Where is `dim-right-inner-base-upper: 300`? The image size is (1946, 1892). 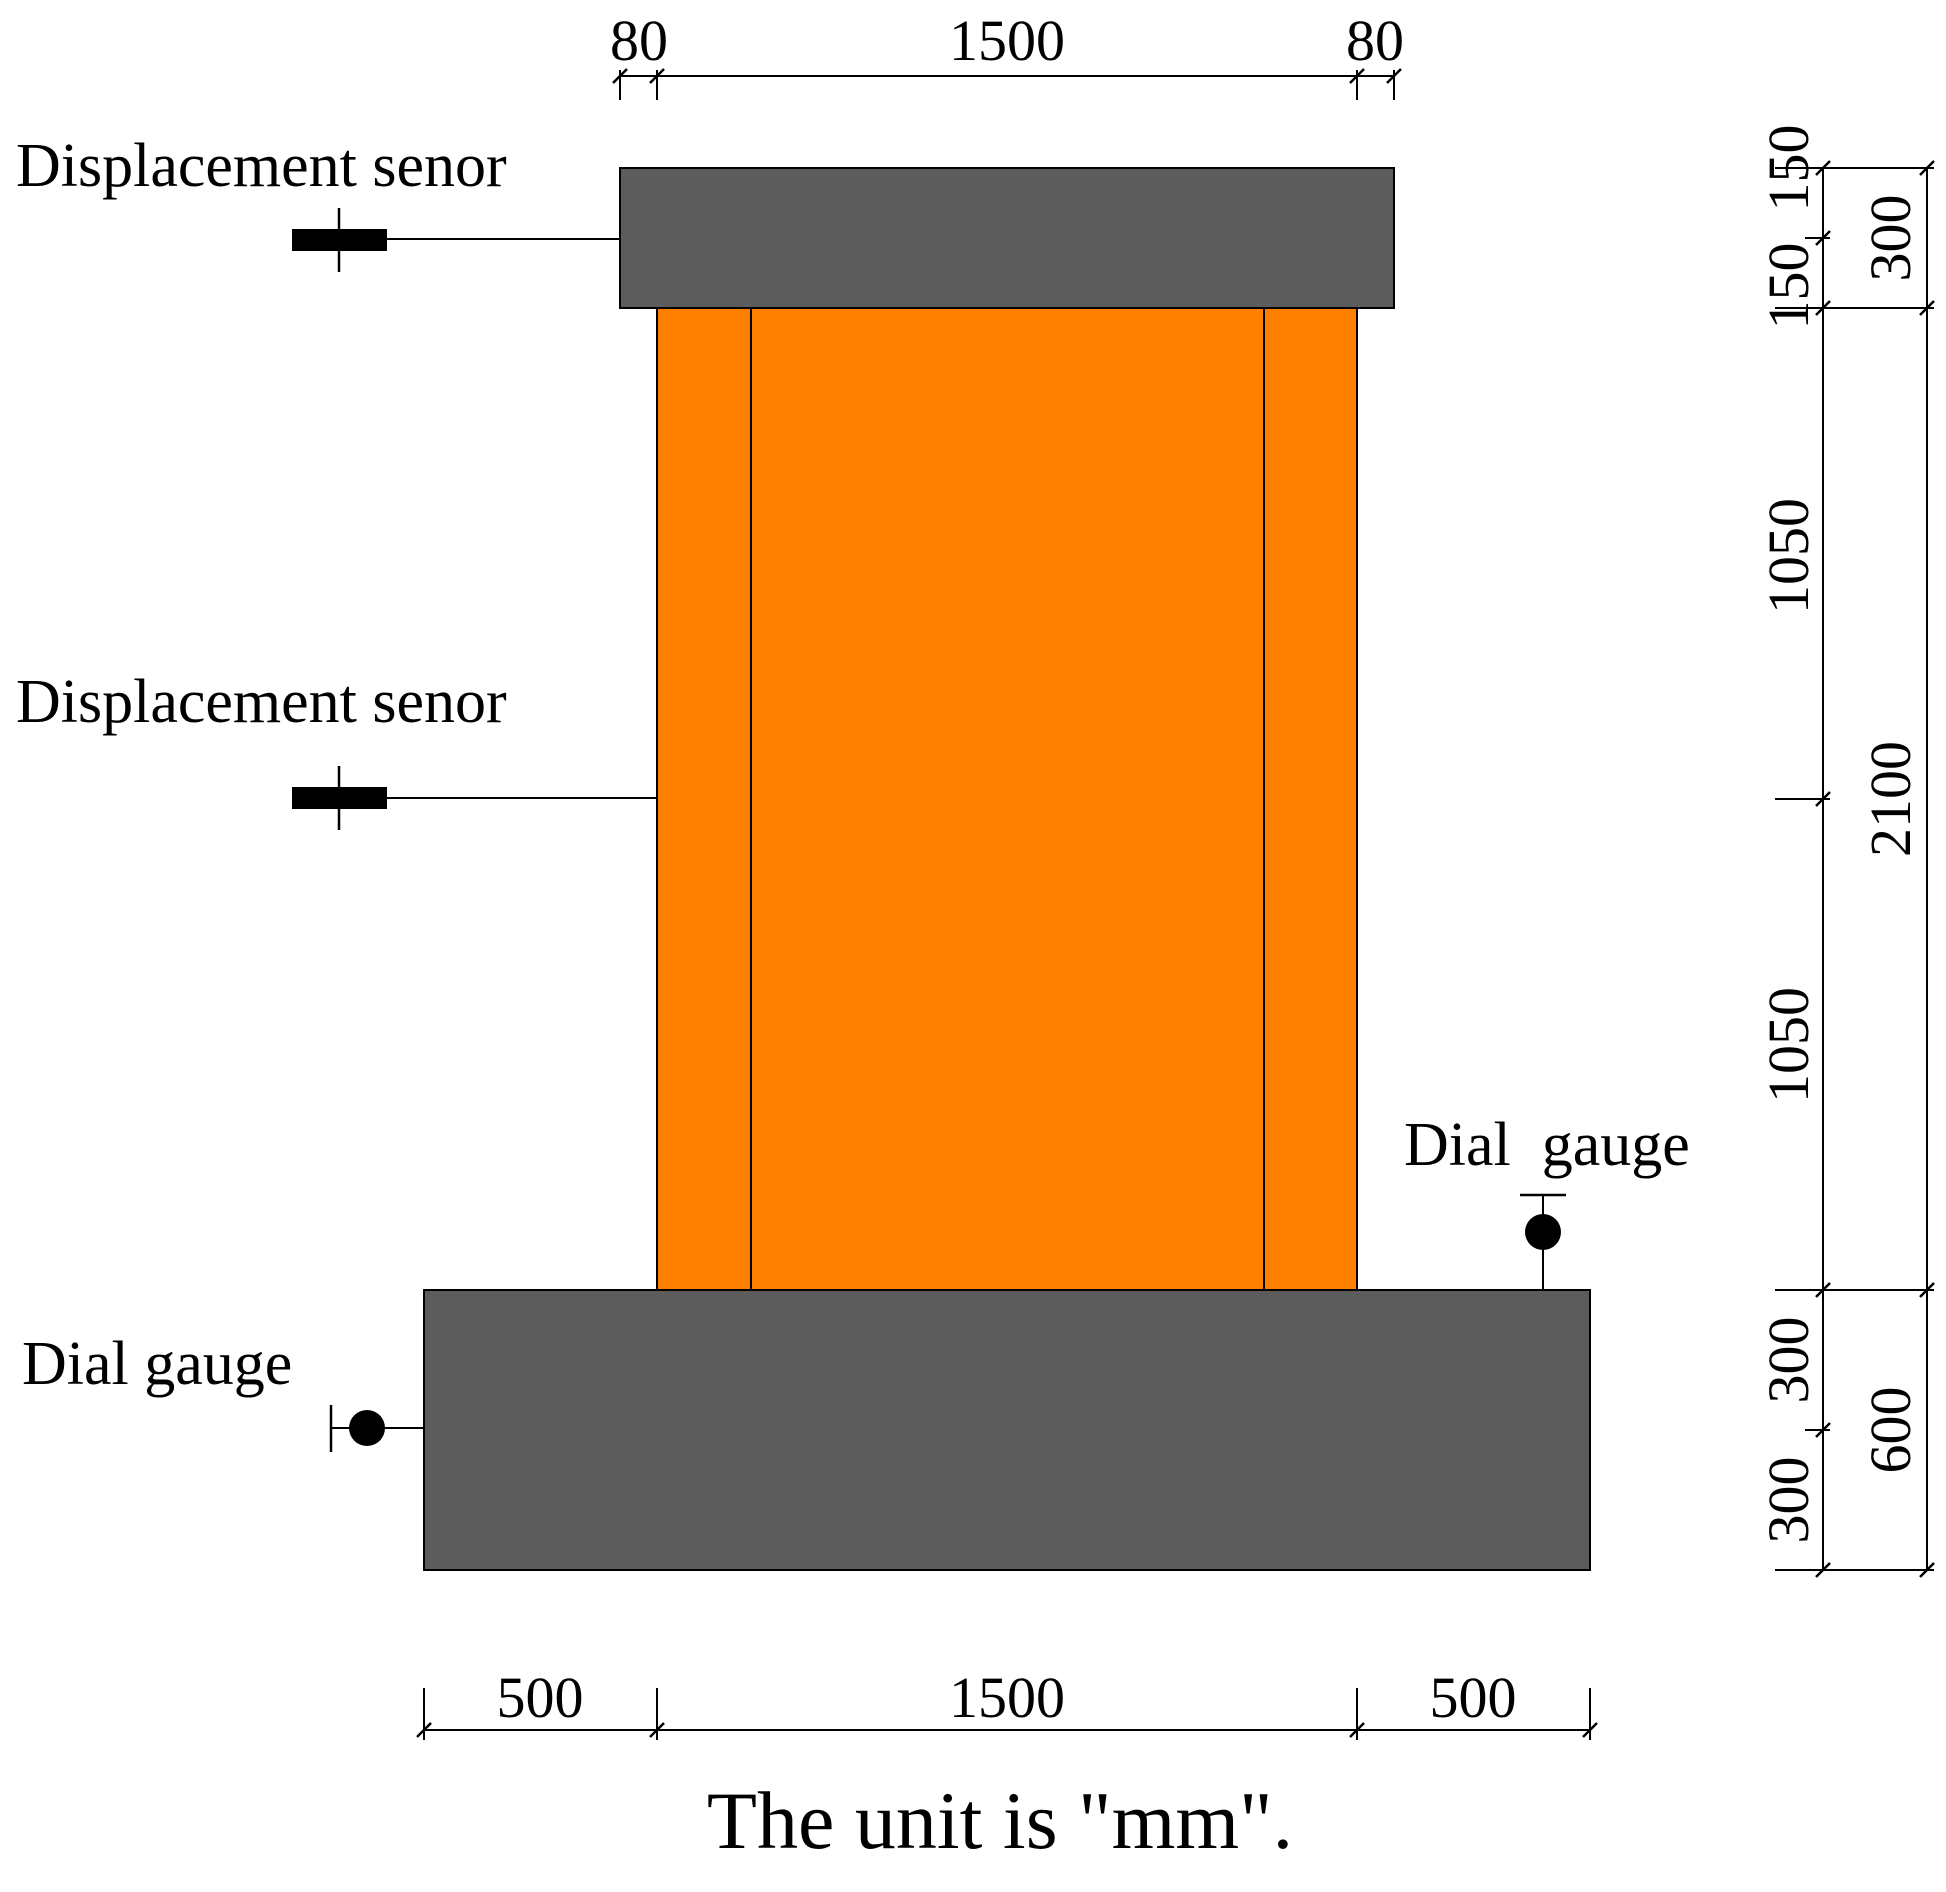
dim-right-inner-base-upper: 300 is located at coordinates (1788, 1360).